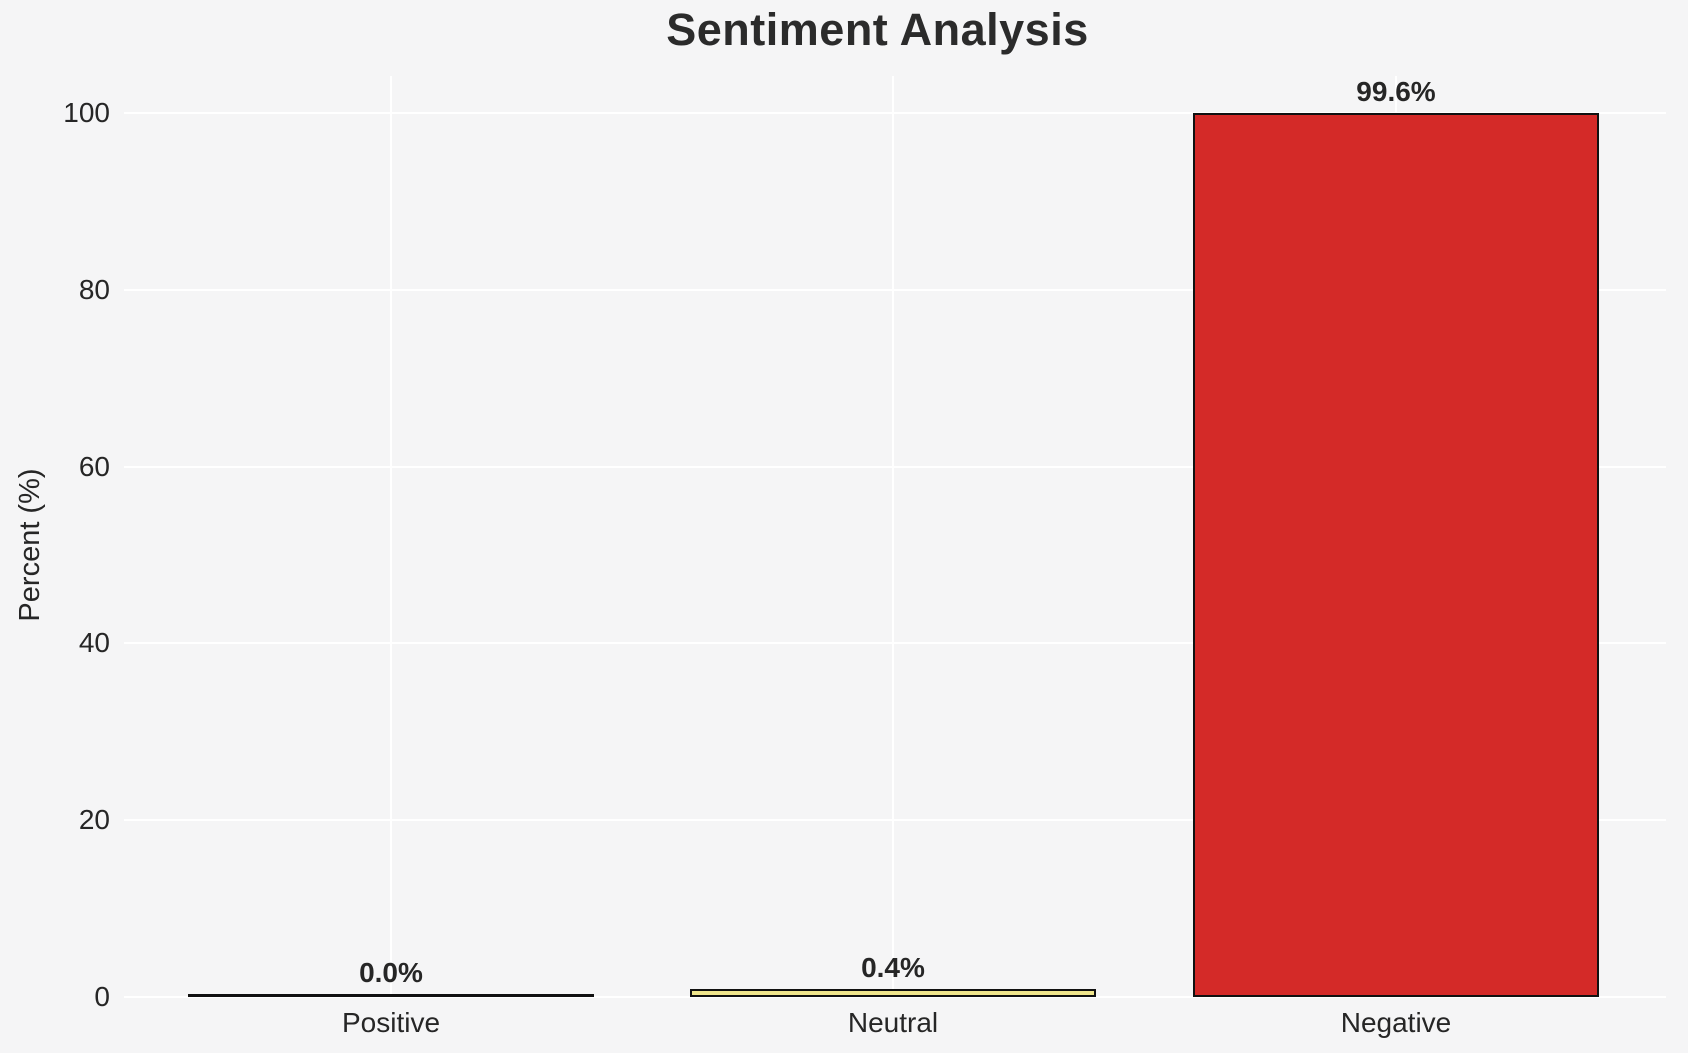 The width and height of the screenshot is (1688, 1053). I want to click on x-tick-label-positive: Positive, so click(391, 1022).